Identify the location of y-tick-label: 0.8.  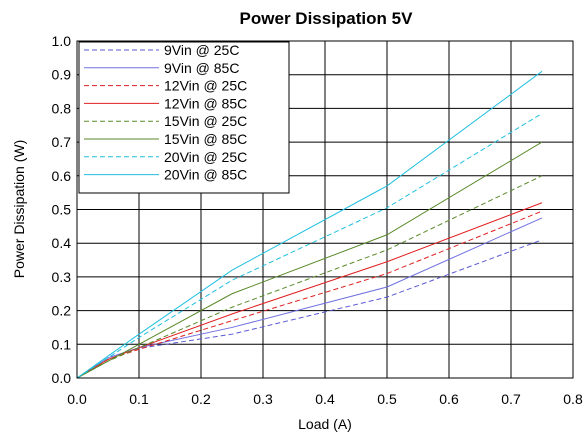
(62, 108).